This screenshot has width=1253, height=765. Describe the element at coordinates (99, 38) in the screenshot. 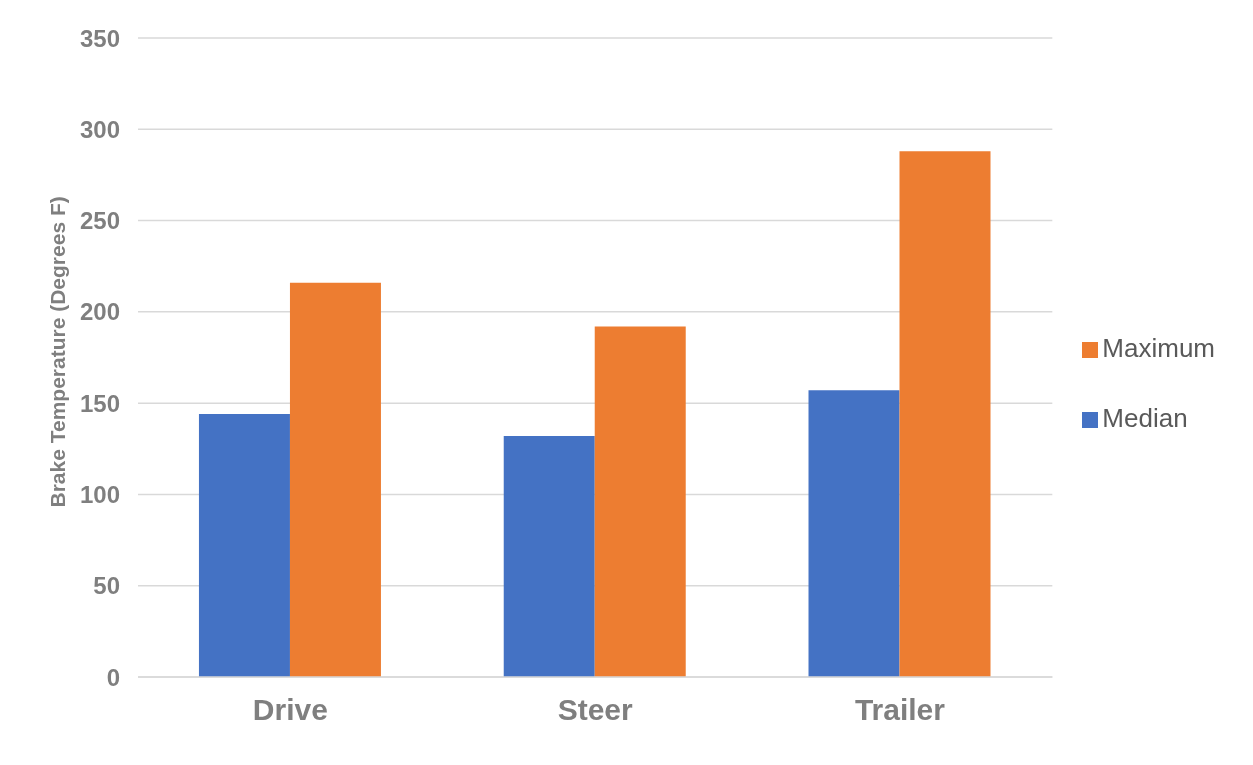

I see `y-tick-label: 350` at that location.